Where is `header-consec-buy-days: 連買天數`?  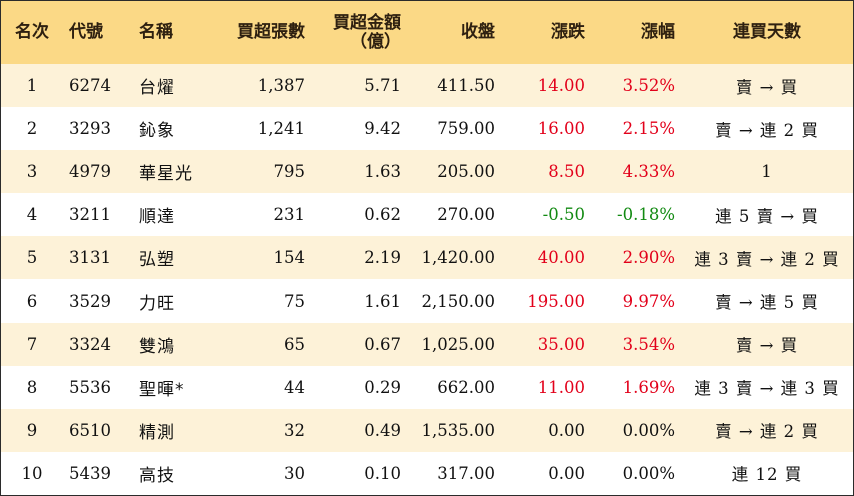 header-consec-buy-days: 連買天數 is located at coordinates (767, 32).